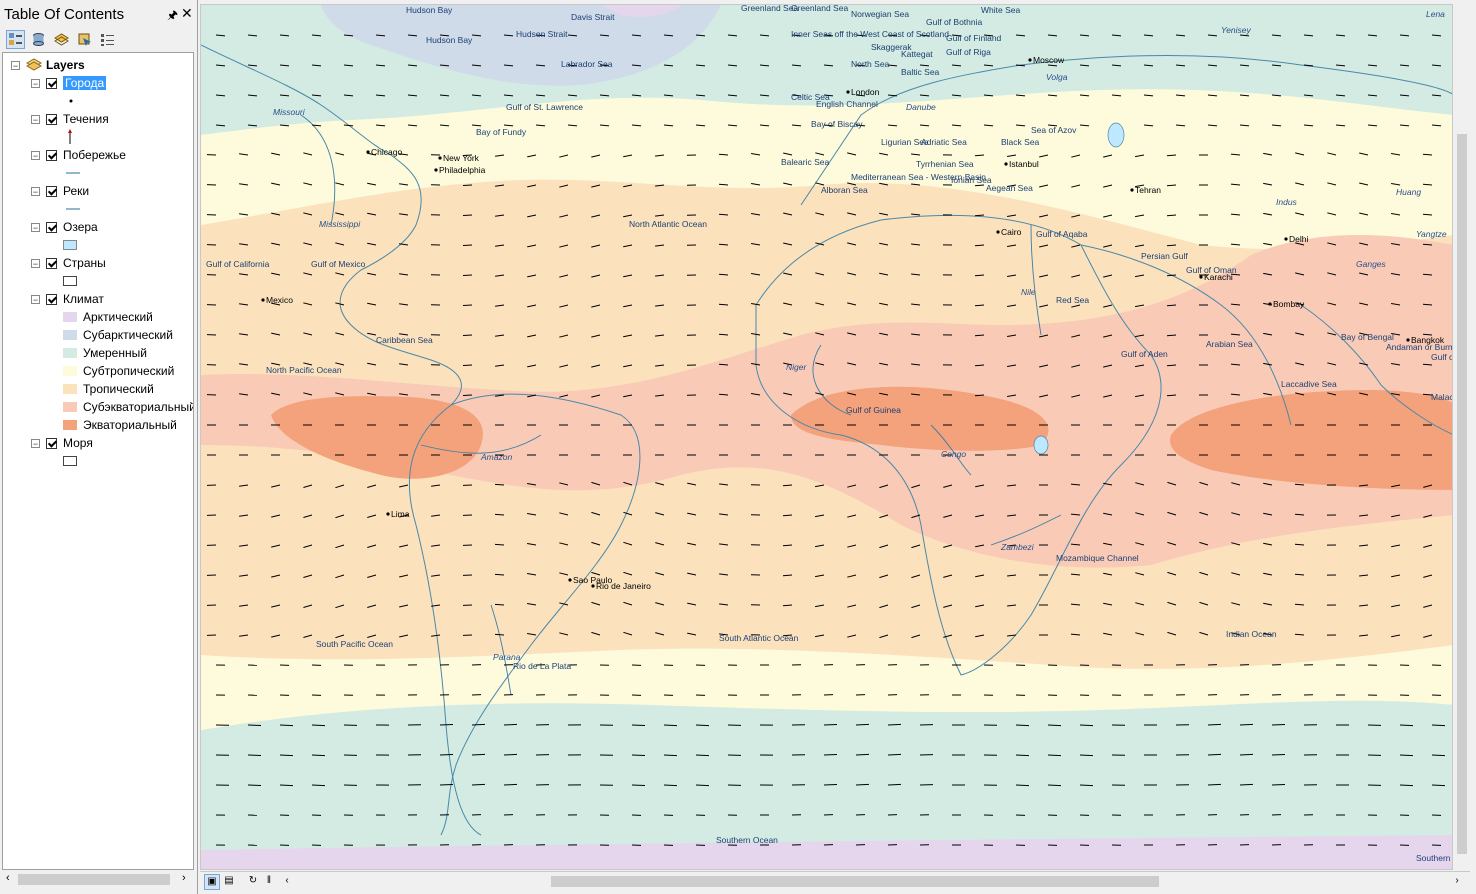 The width and height of the screenshot is (1476, 894). I want to click on data-view-icon: ▤, so click(229, 880).